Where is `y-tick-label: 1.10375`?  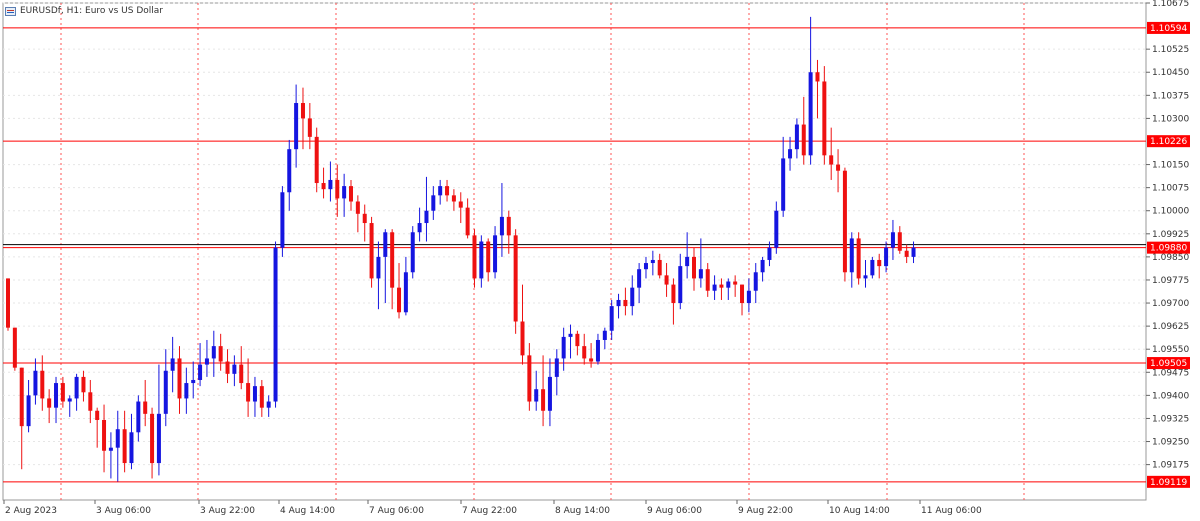
y-tick-label: 1.10375 is located at coordinates (1170, 96).